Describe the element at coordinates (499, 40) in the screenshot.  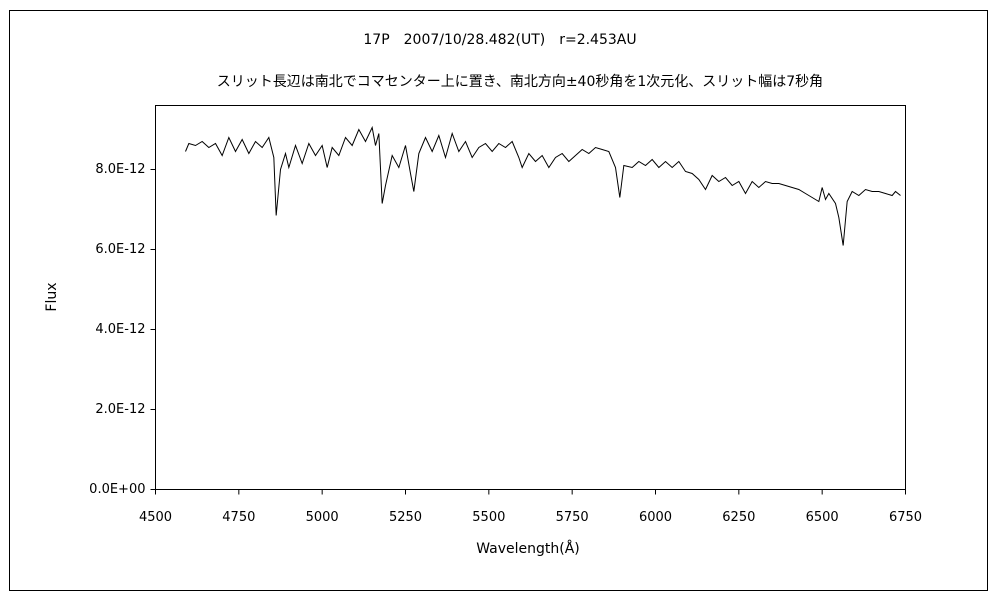
I see `chart-title: 17P 2007/10/28.482(UT) r=2.453AU` at that location.